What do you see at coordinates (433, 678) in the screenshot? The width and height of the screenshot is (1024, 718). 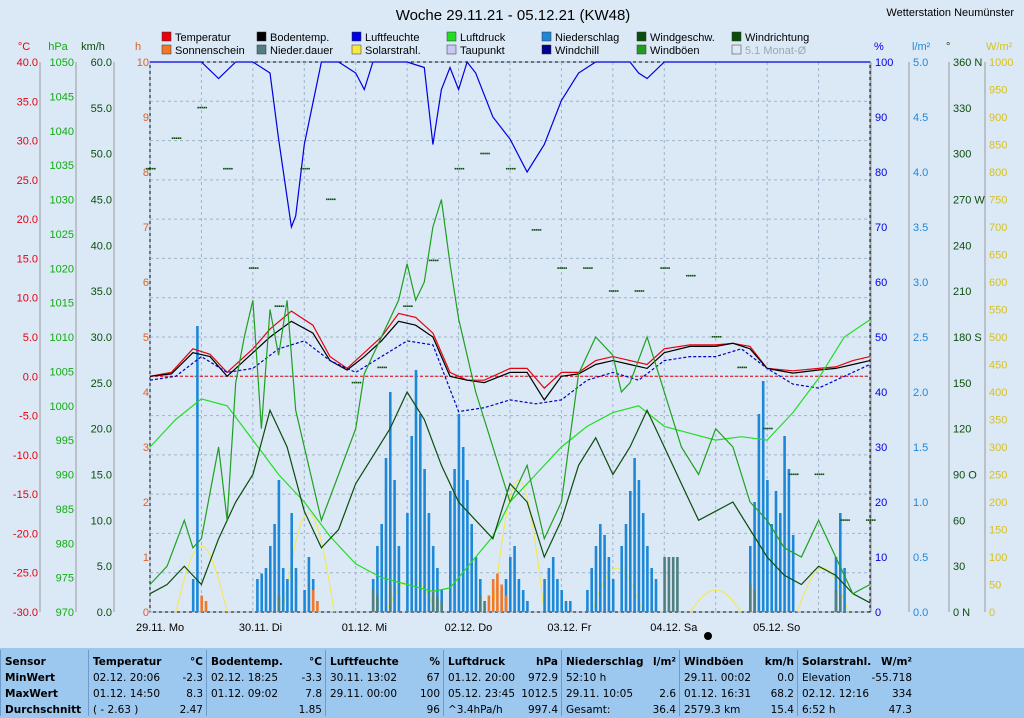 I see `stats-value: 67` at bounding box center [433, 678].